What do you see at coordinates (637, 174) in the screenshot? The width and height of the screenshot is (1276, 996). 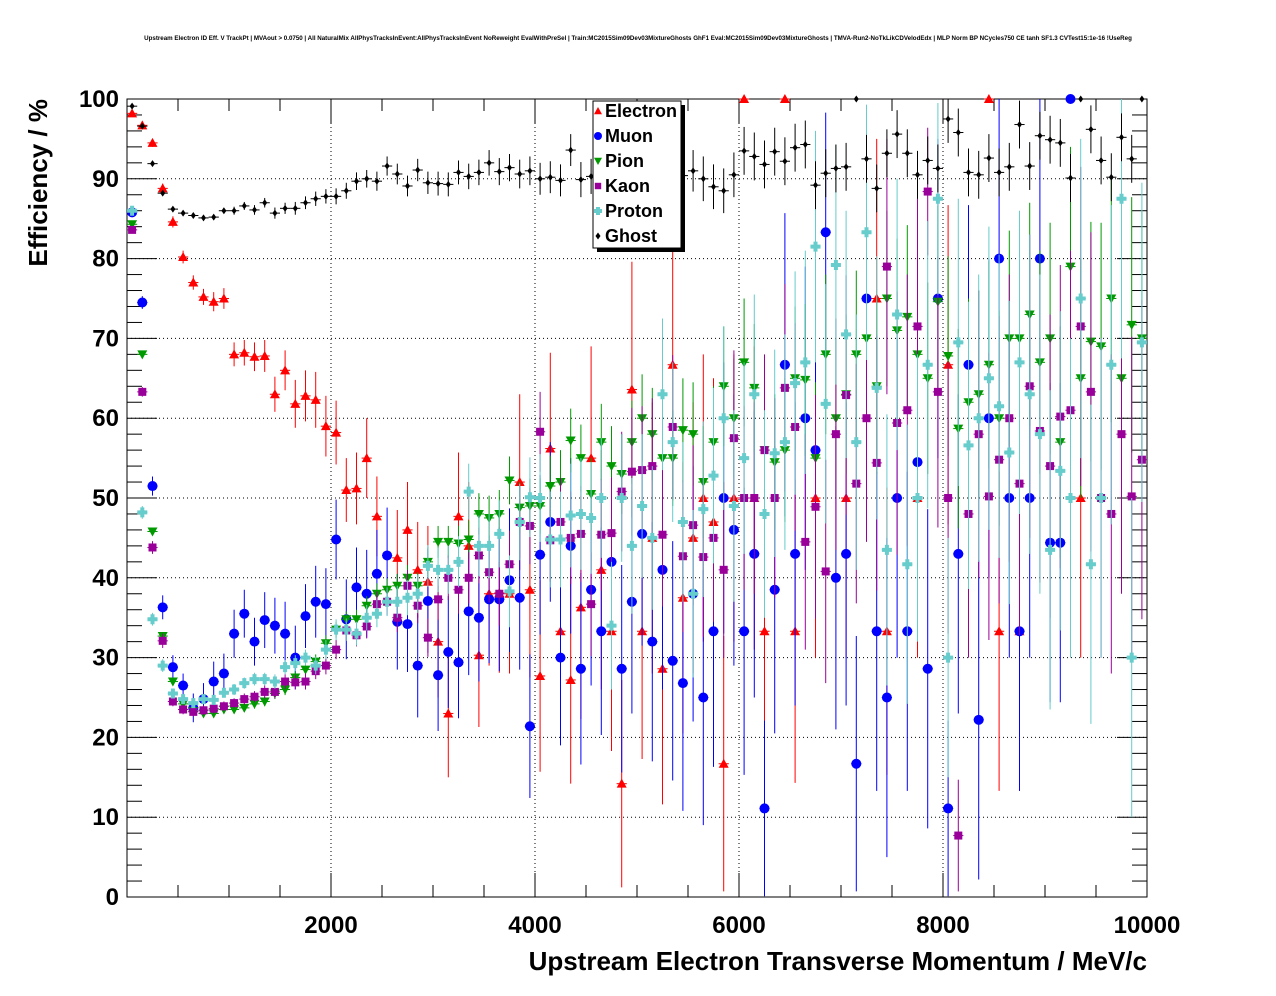 I see `legend-box` at bounding box center [637, 174].